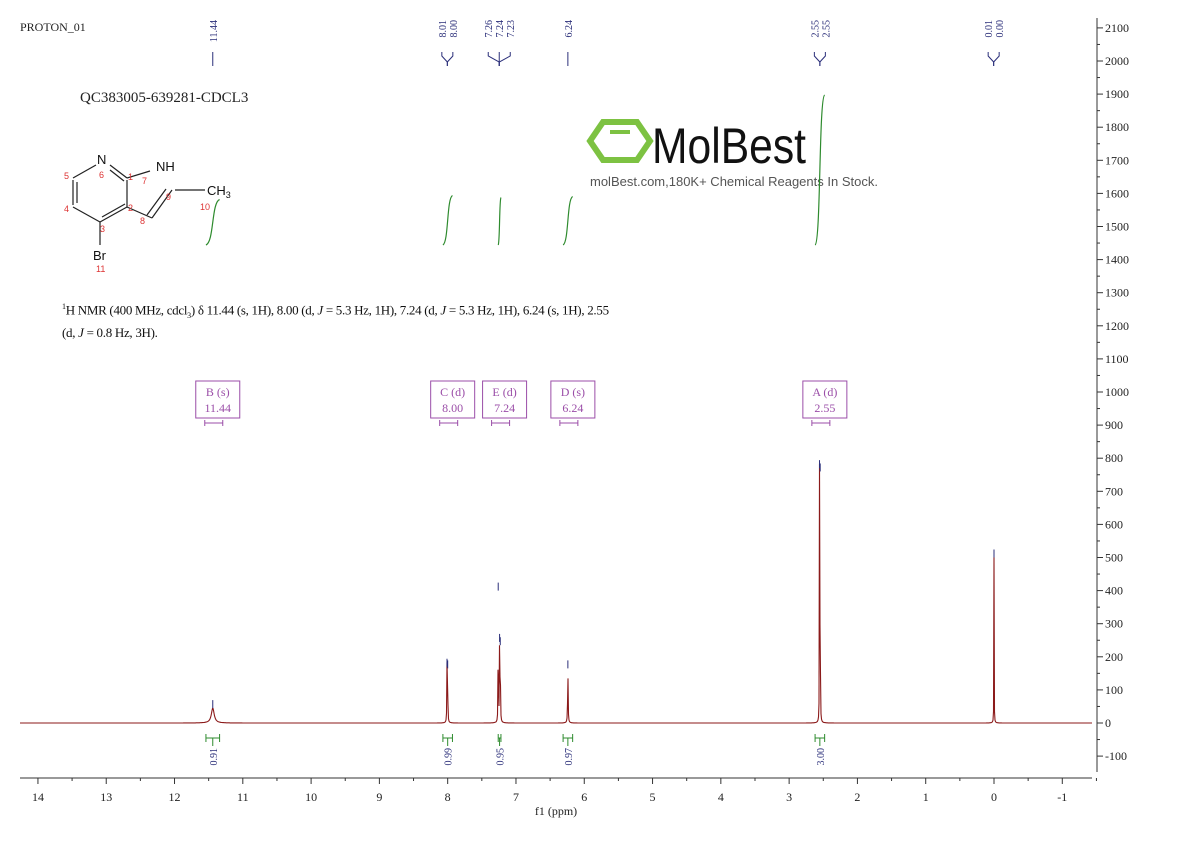  Describe the element at coordinates (789, 797) in the screenshot. I see `x-tick-label: 3` at that location.